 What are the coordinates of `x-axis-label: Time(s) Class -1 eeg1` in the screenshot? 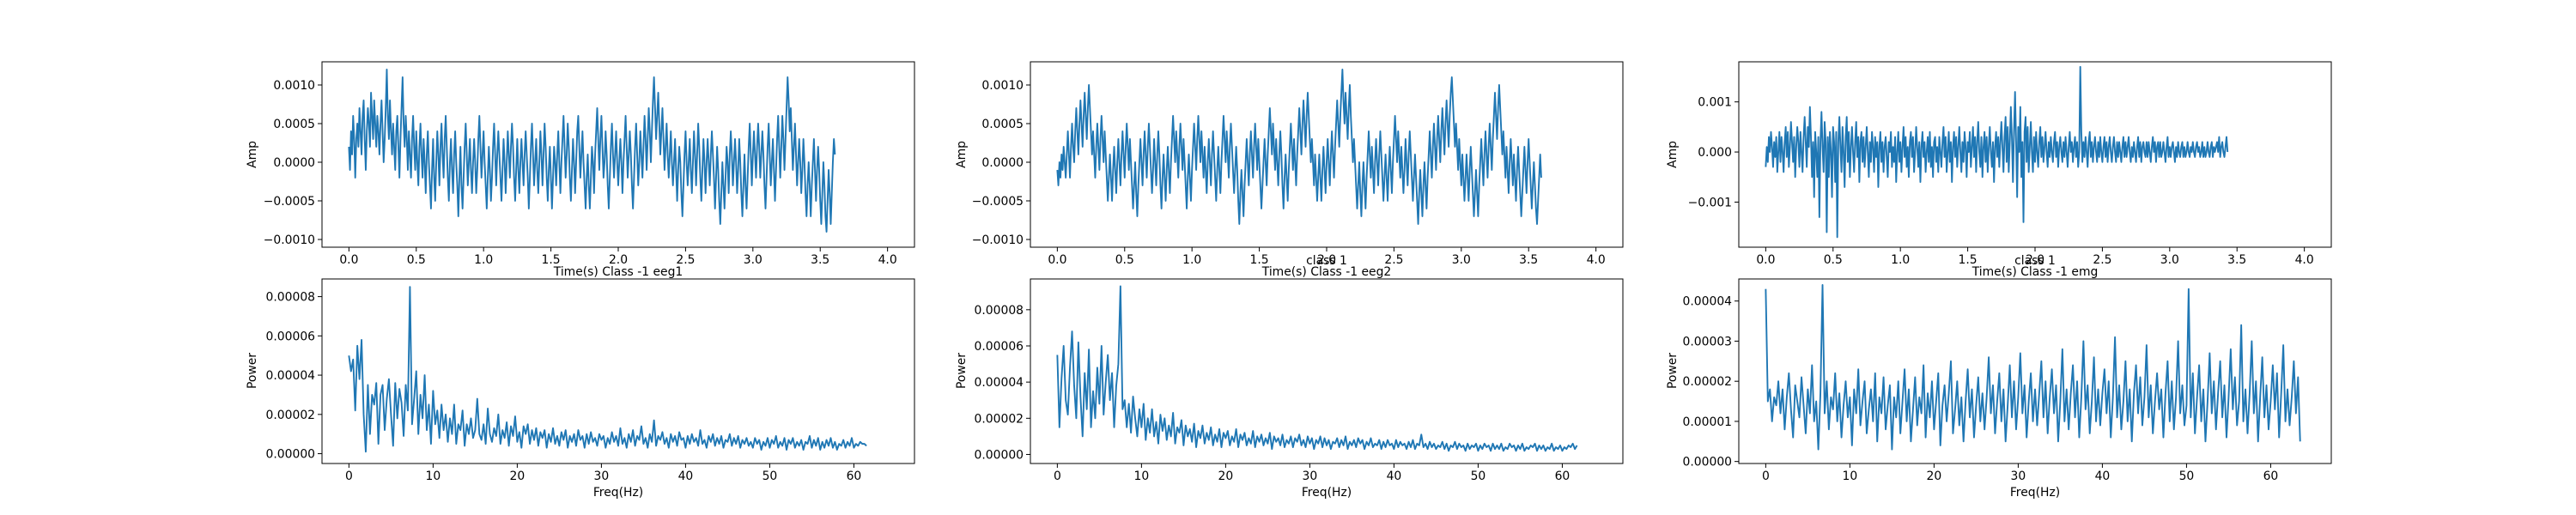 It's located at (618, 272).